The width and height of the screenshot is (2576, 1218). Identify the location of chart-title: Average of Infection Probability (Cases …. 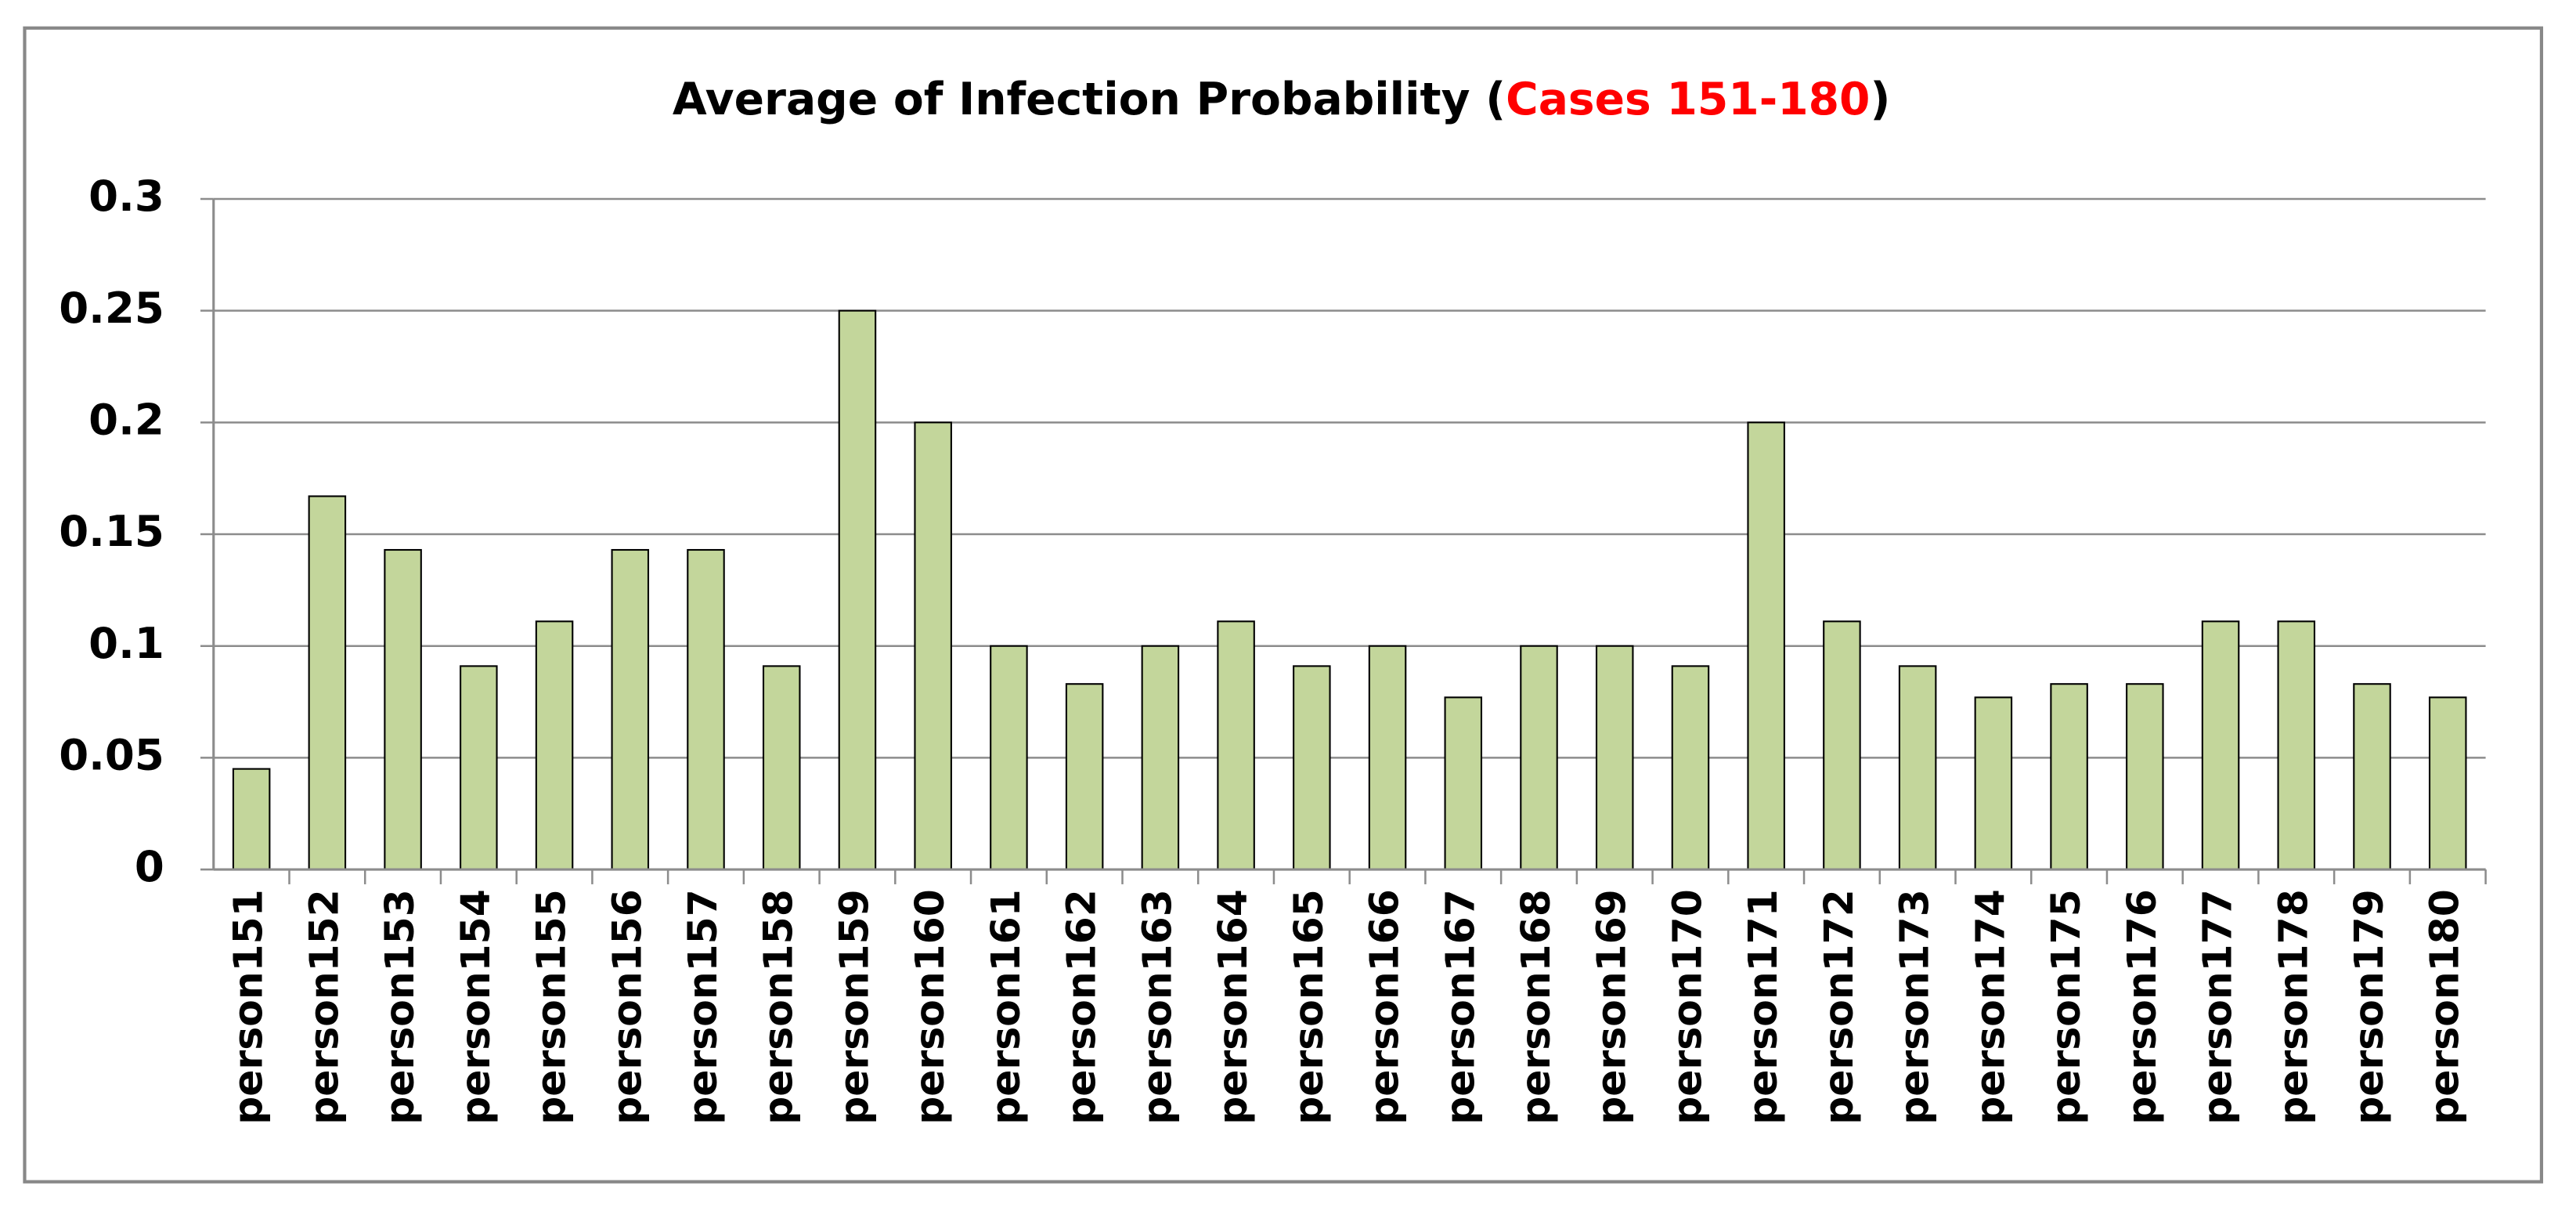
(1281, 99).